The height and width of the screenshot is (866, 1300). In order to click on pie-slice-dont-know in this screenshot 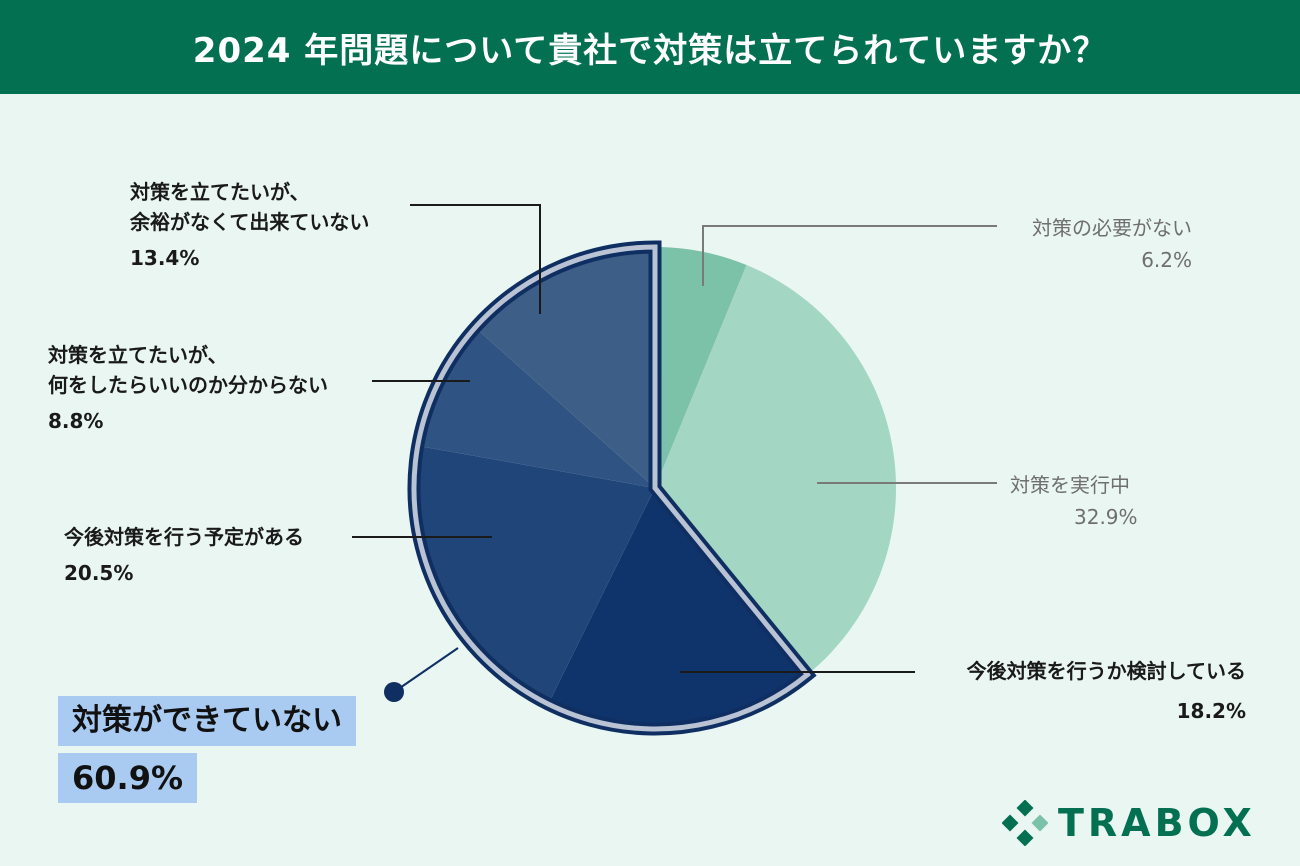, I will do `click(536, 407)`.